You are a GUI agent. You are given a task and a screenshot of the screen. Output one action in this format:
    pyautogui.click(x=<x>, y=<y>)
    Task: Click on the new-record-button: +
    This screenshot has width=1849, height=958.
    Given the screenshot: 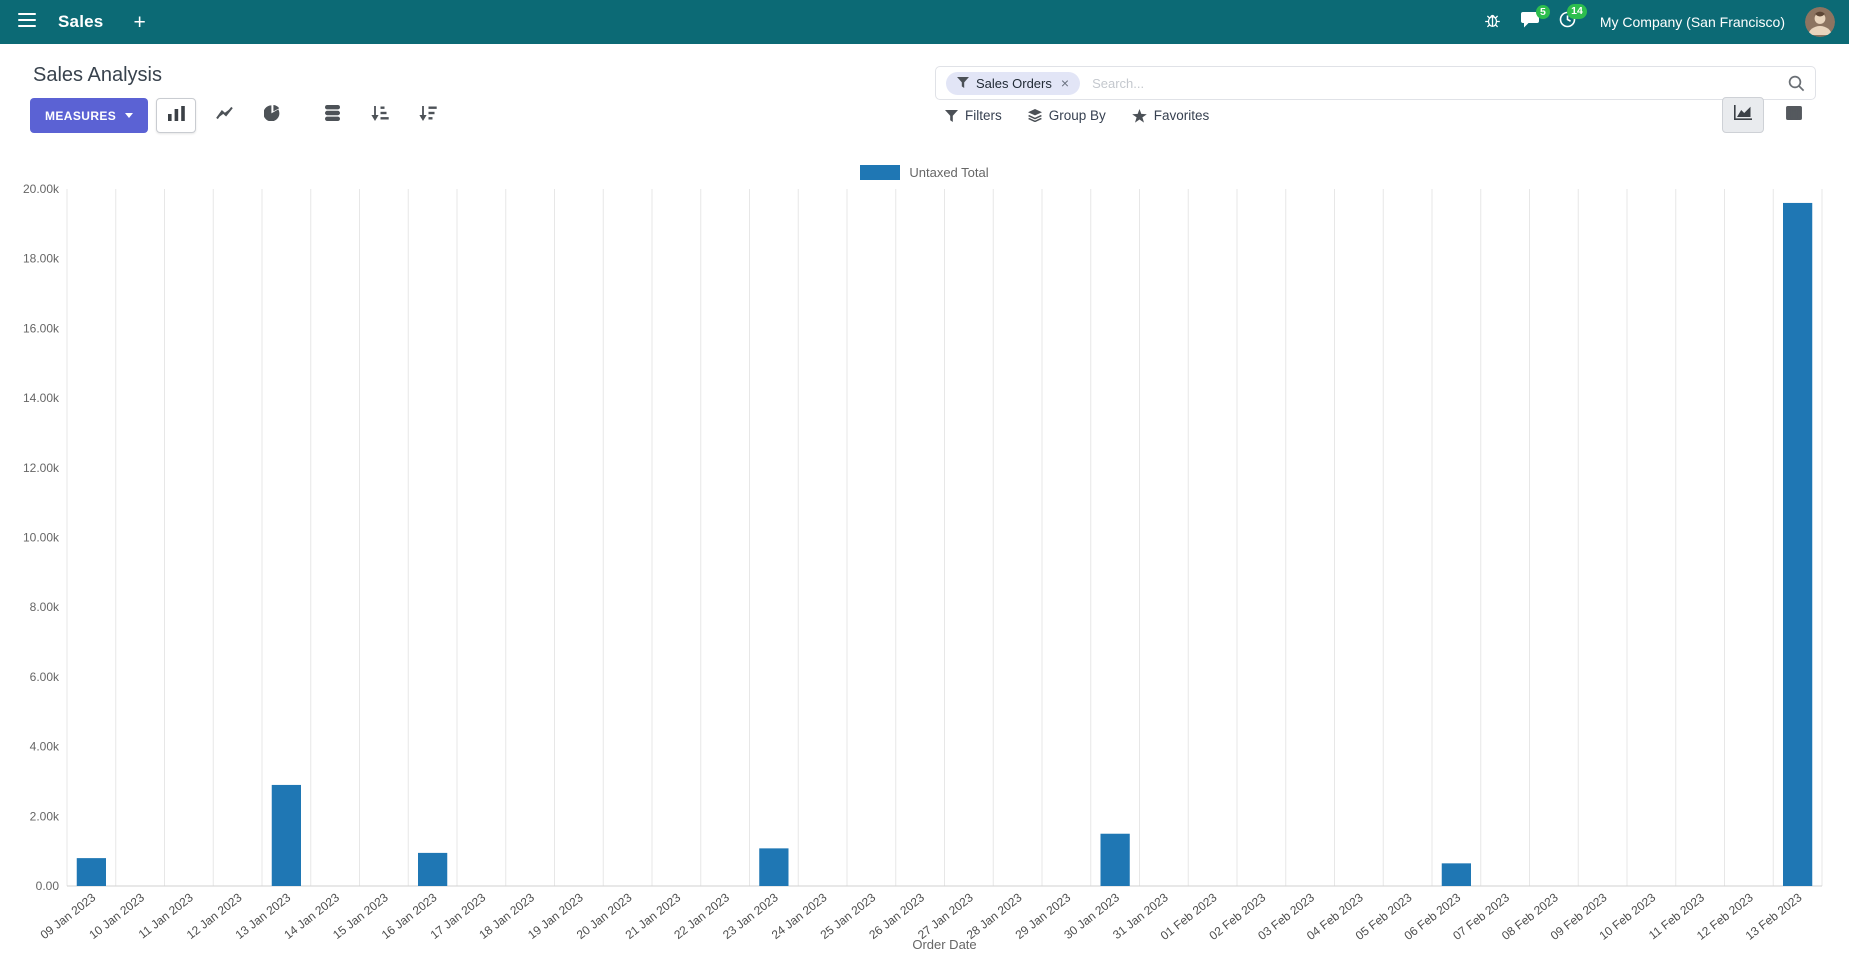 What is the action you would take?
    pyautogui.click(x=139, y=22)
    